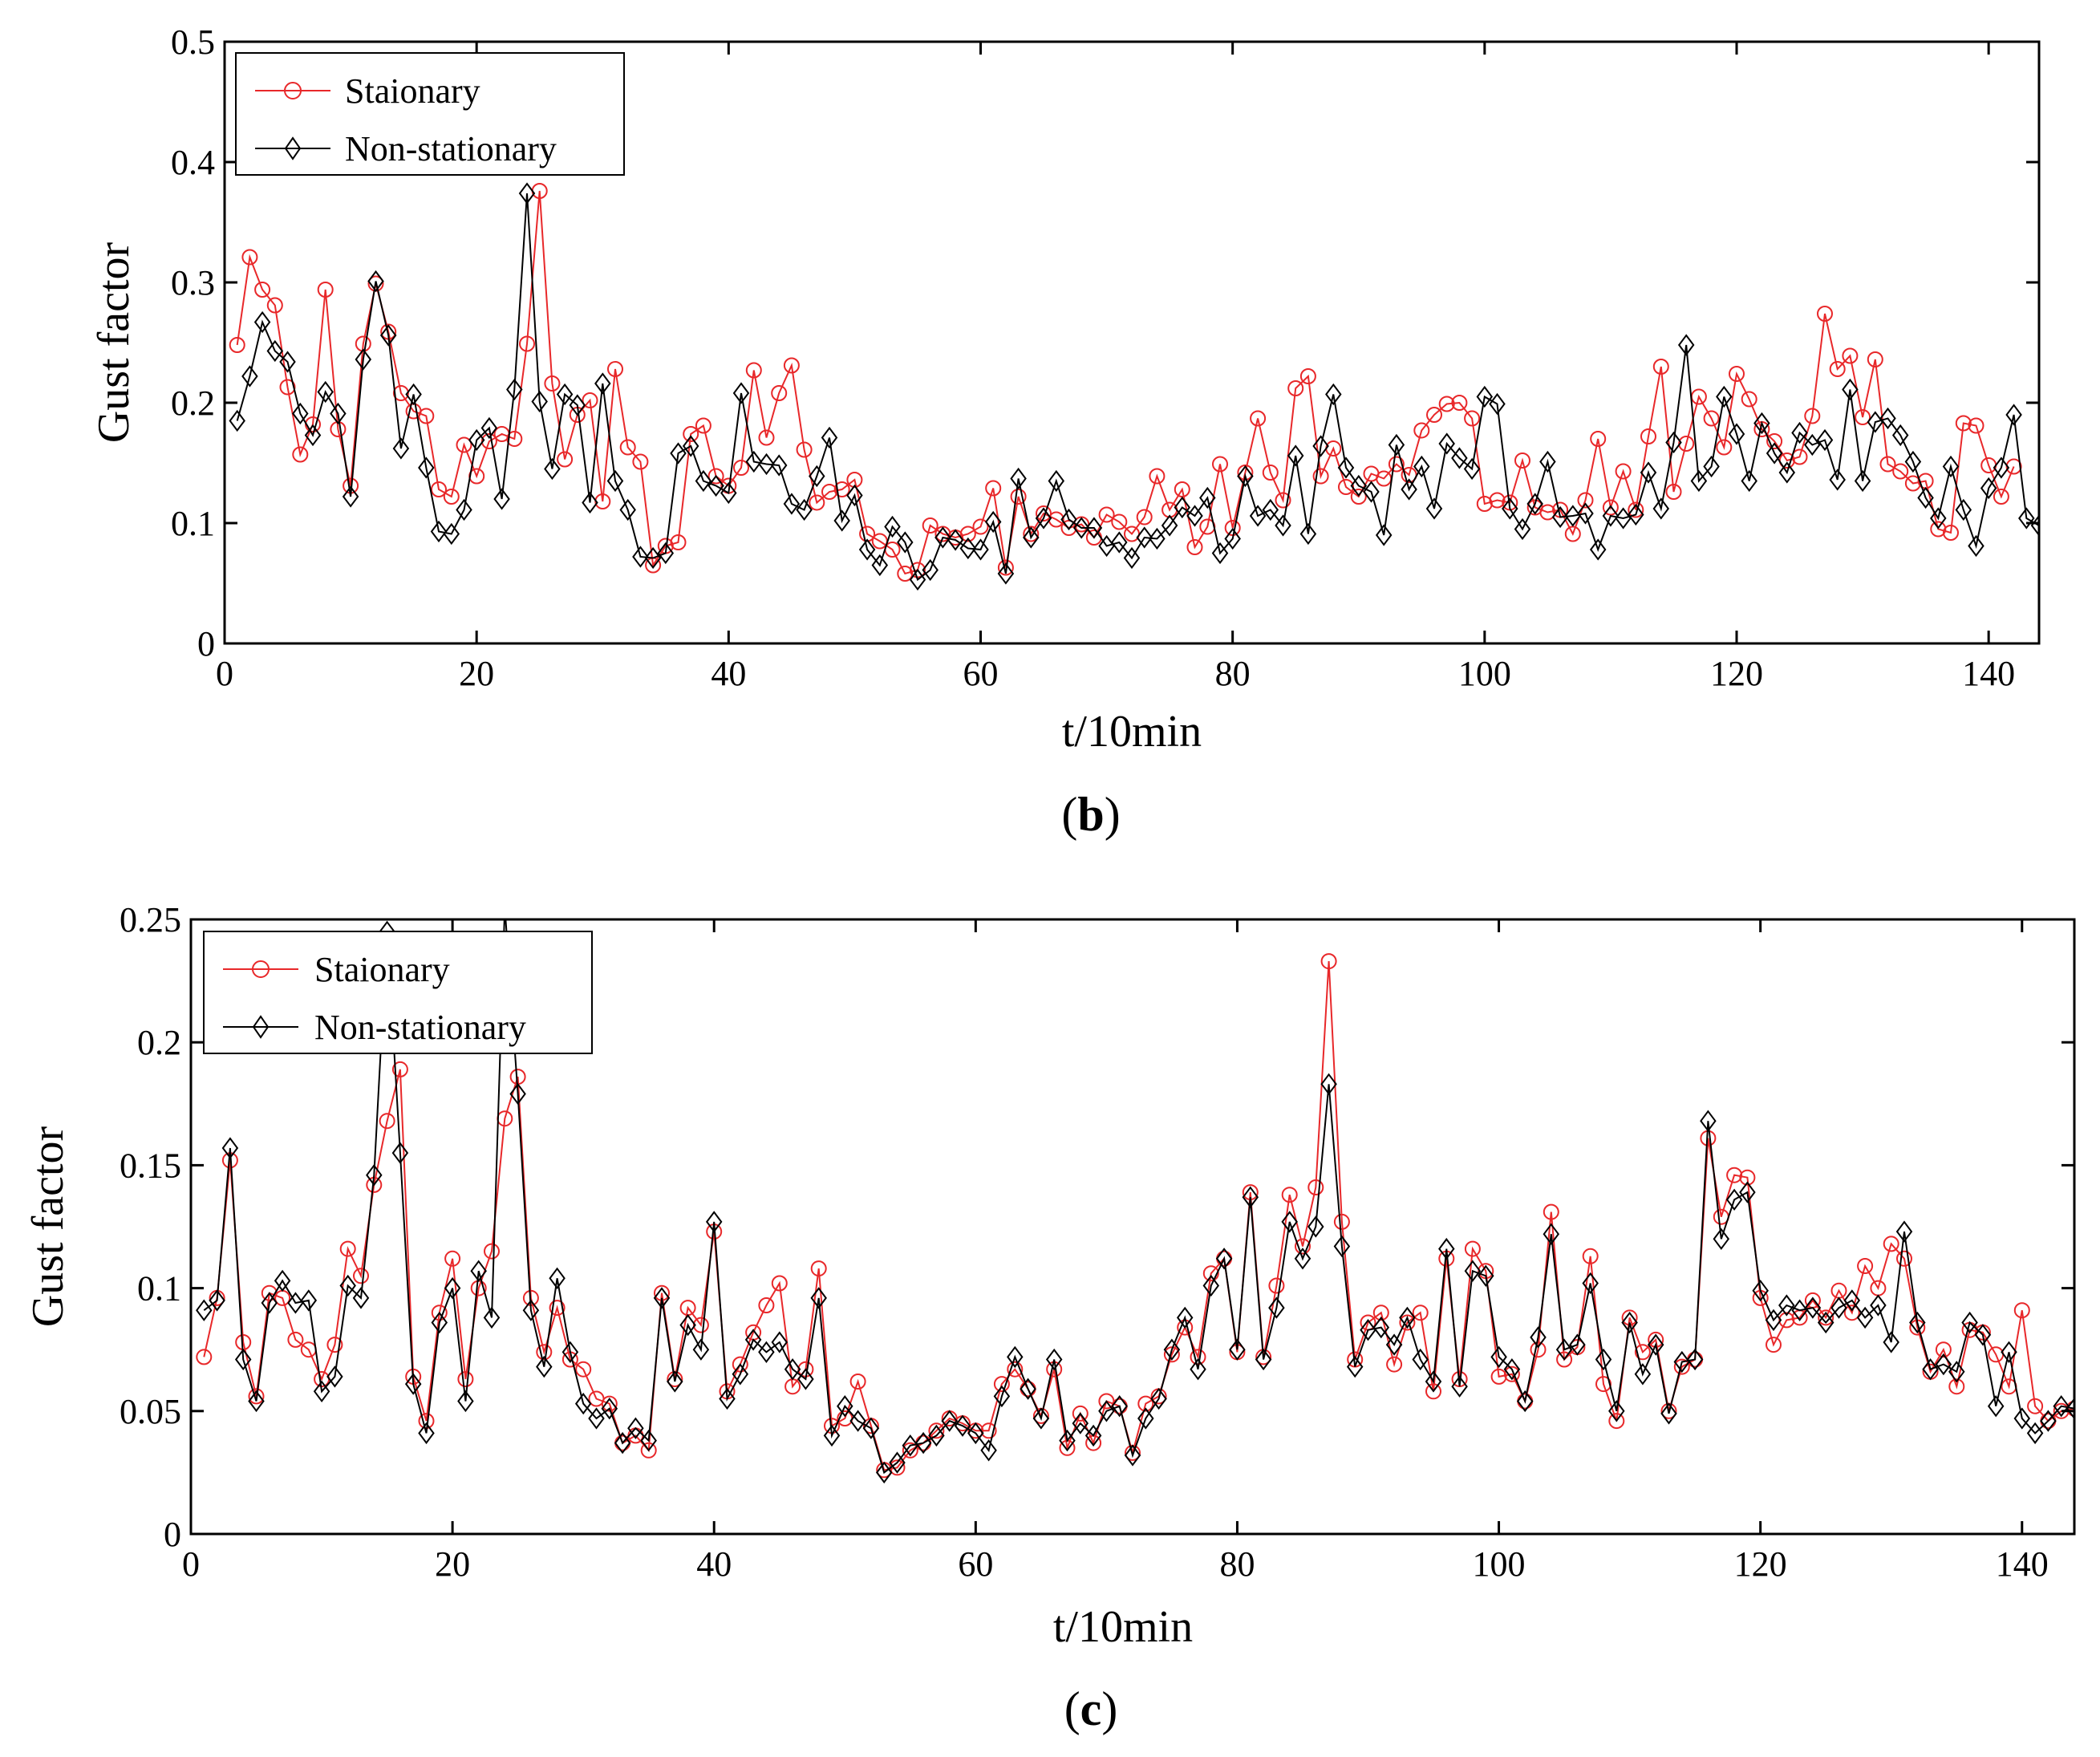 The height and width of the screenshot is (1757, 2100). I want to click on panel-b-x-tick-label: 60, so click(981, 673).